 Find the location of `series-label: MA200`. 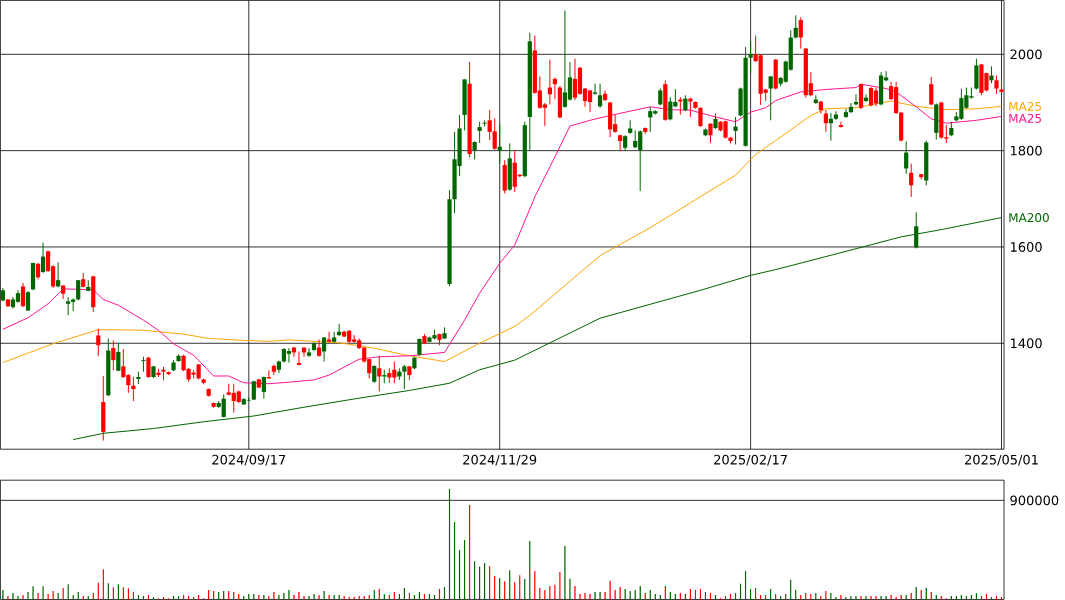

series-label: MA200 is located at coordinates (1029, 217).